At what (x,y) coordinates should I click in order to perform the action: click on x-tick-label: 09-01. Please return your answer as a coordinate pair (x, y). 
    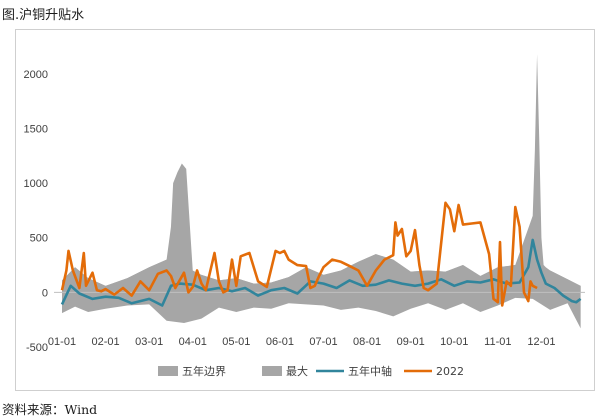
    Looking at the image, I should click on (411, 342).